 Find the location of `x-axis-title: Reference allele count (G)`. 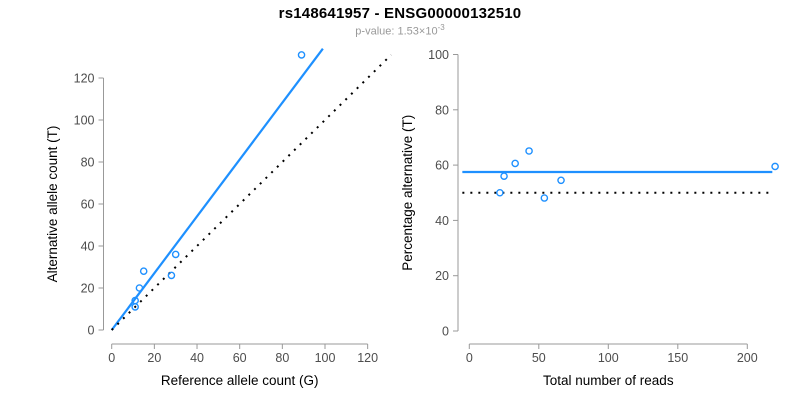

x-axis-title: Reference allele count (G) is located at coordinates (240, 380).